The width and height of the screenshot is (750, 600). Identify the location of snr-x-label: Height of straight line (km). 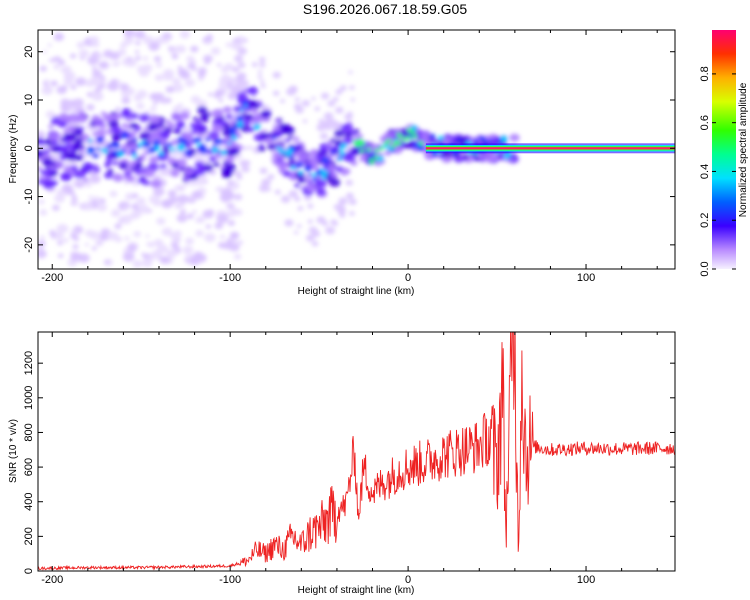
(356, 590).